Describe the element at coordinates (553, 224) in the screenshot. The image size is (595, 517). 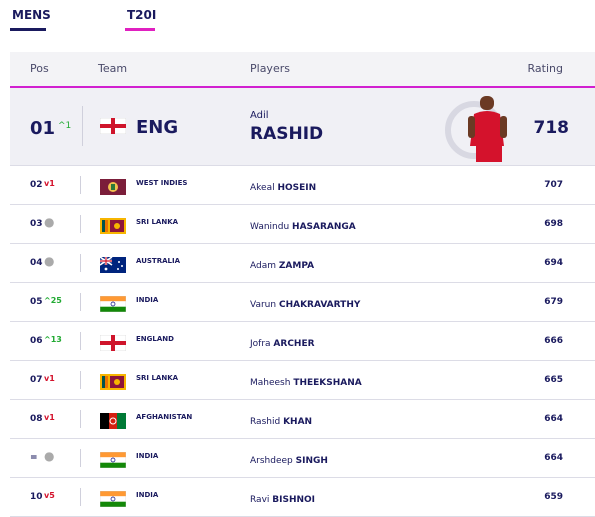
I see `row-rating: 698` at that location.